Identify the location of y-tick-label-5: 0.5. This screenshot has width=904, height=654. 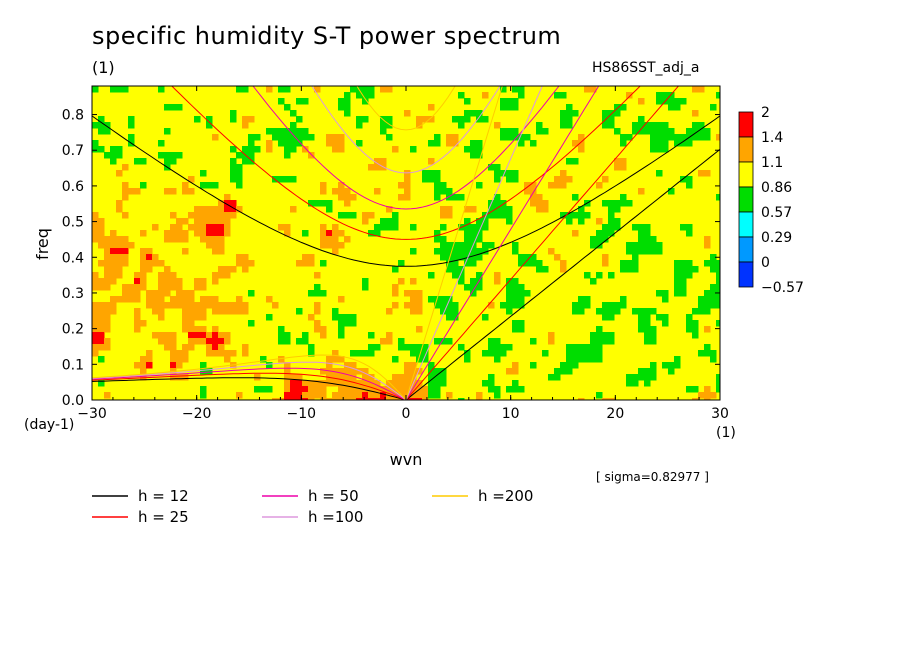
(73, 223).